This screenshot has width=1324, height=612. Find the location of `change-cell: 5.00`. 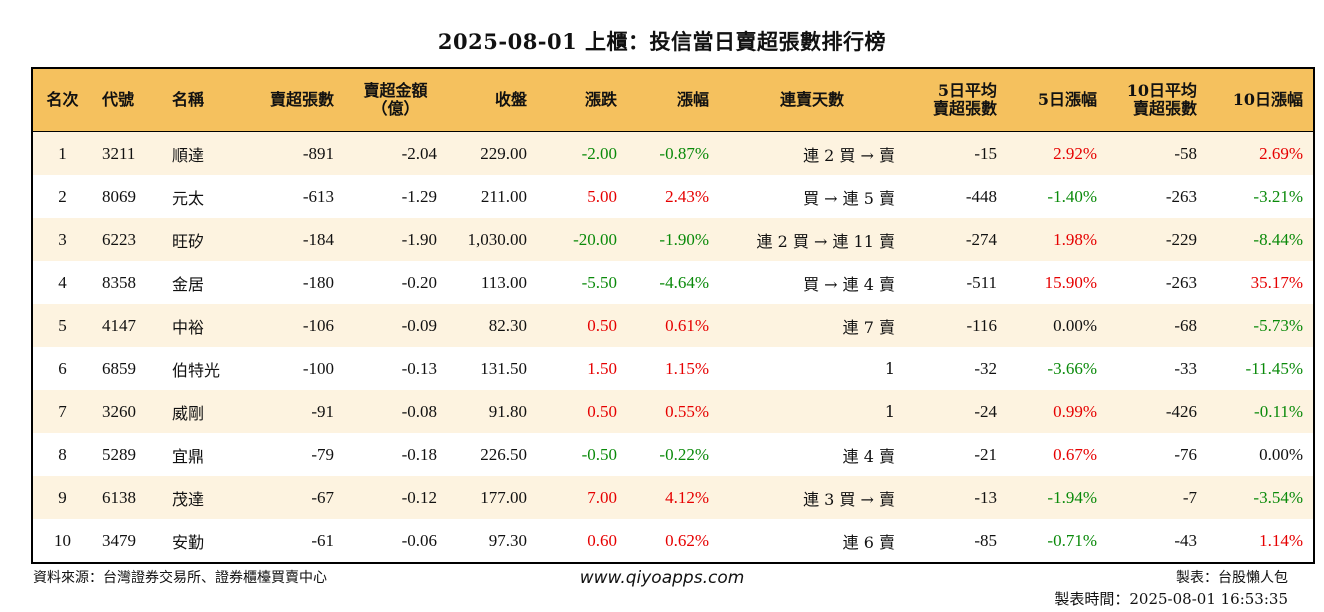

change-cell: 5.00 is located at coordinates (582, 196).